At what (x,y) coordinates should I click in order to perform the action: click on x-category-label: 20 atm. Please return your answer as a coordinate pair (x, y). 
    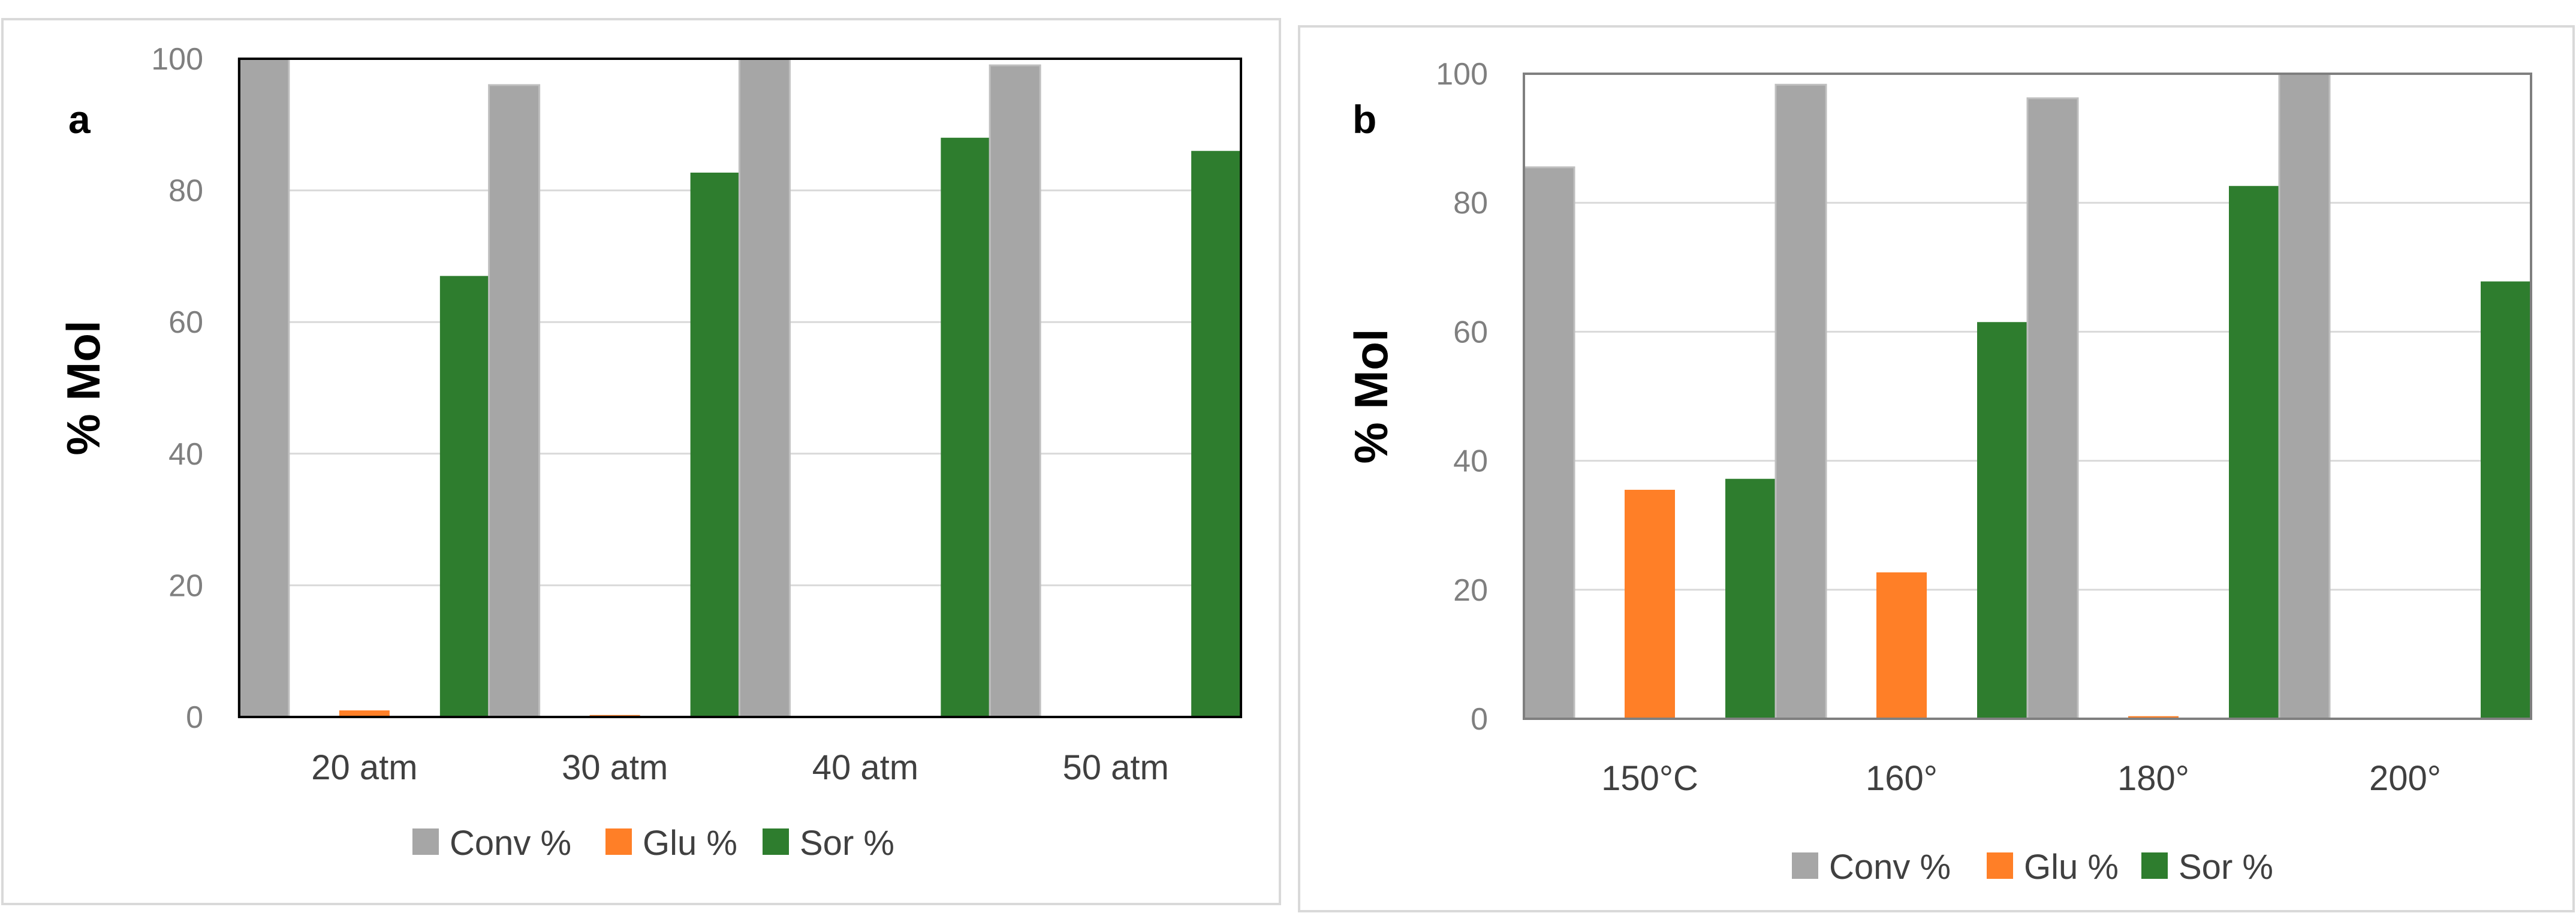
    Looking at the image, I should click on (364, 767).